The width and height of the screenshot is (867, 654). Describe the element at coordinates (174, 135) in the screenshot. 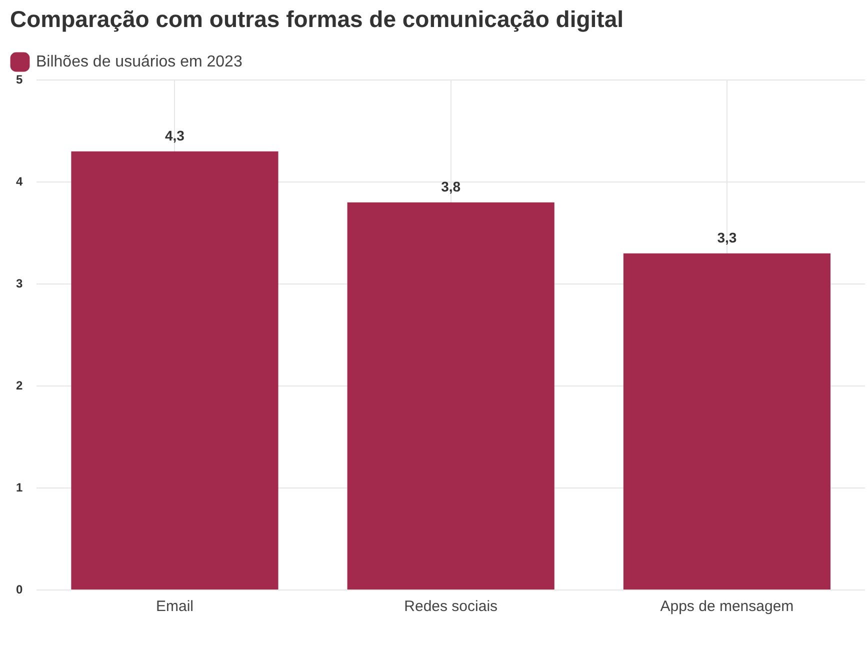

I see `data-label: 4,3` at that location.